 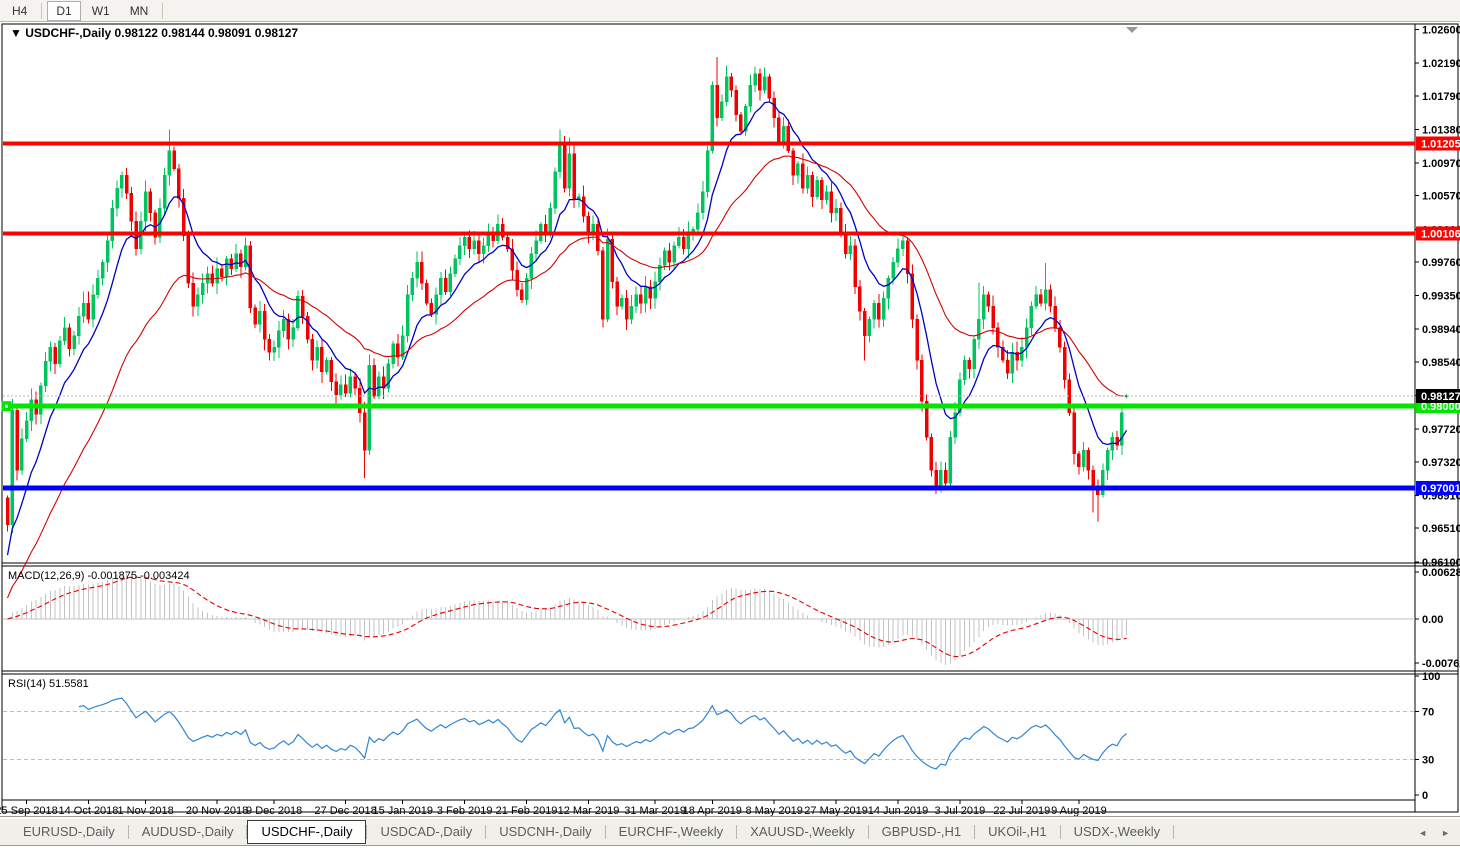 What do you see at coordinates (802, 831) in the screenshot?
I see `chart-tab-xauusd-weekly: XAUUSD-,Weekly` at bounding box center [802, 831].